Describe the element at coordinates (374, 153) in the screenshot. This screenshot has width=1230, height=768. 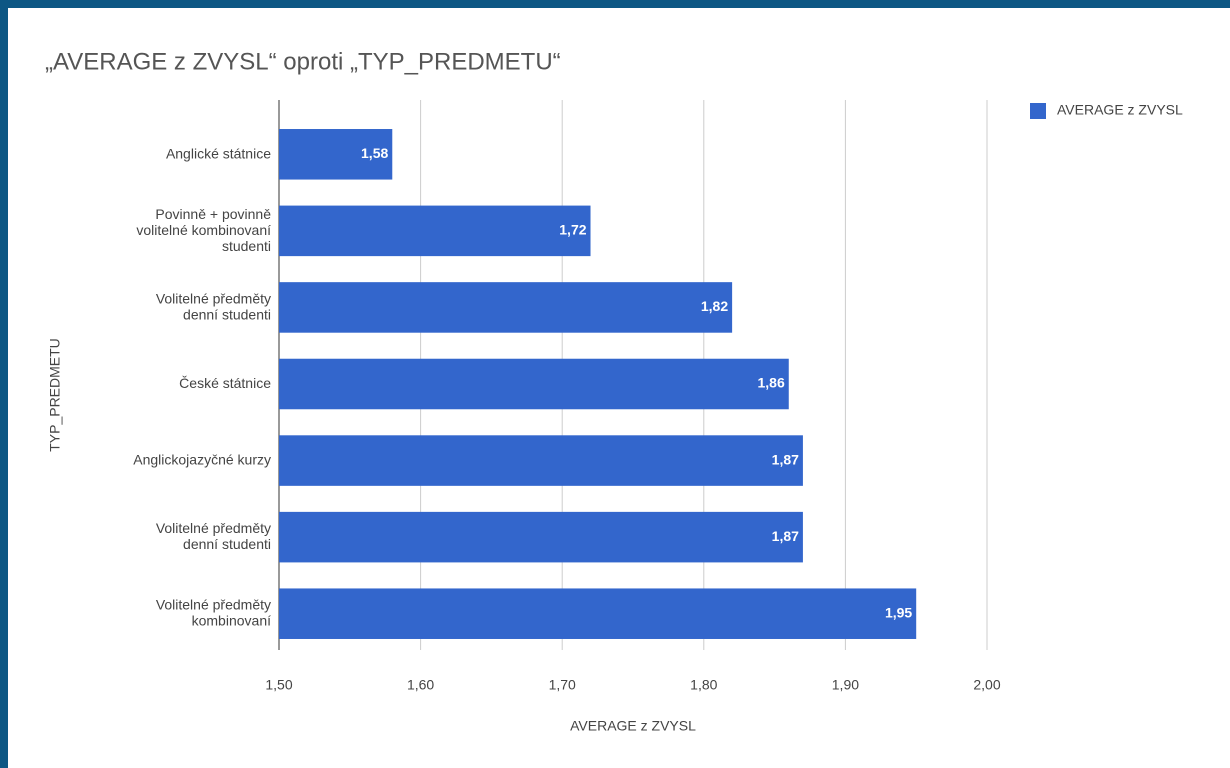
I see `data-label: 1,58` at that location.